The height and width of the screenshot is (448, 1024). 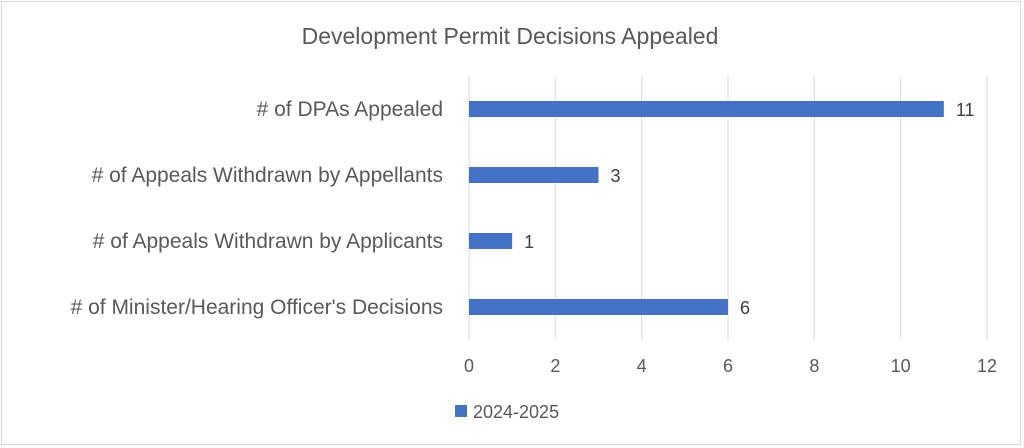 What do you see at coordinates (529, 242) in the screenshot?
I see `data-label: 1` at bounding box center [529, 242].